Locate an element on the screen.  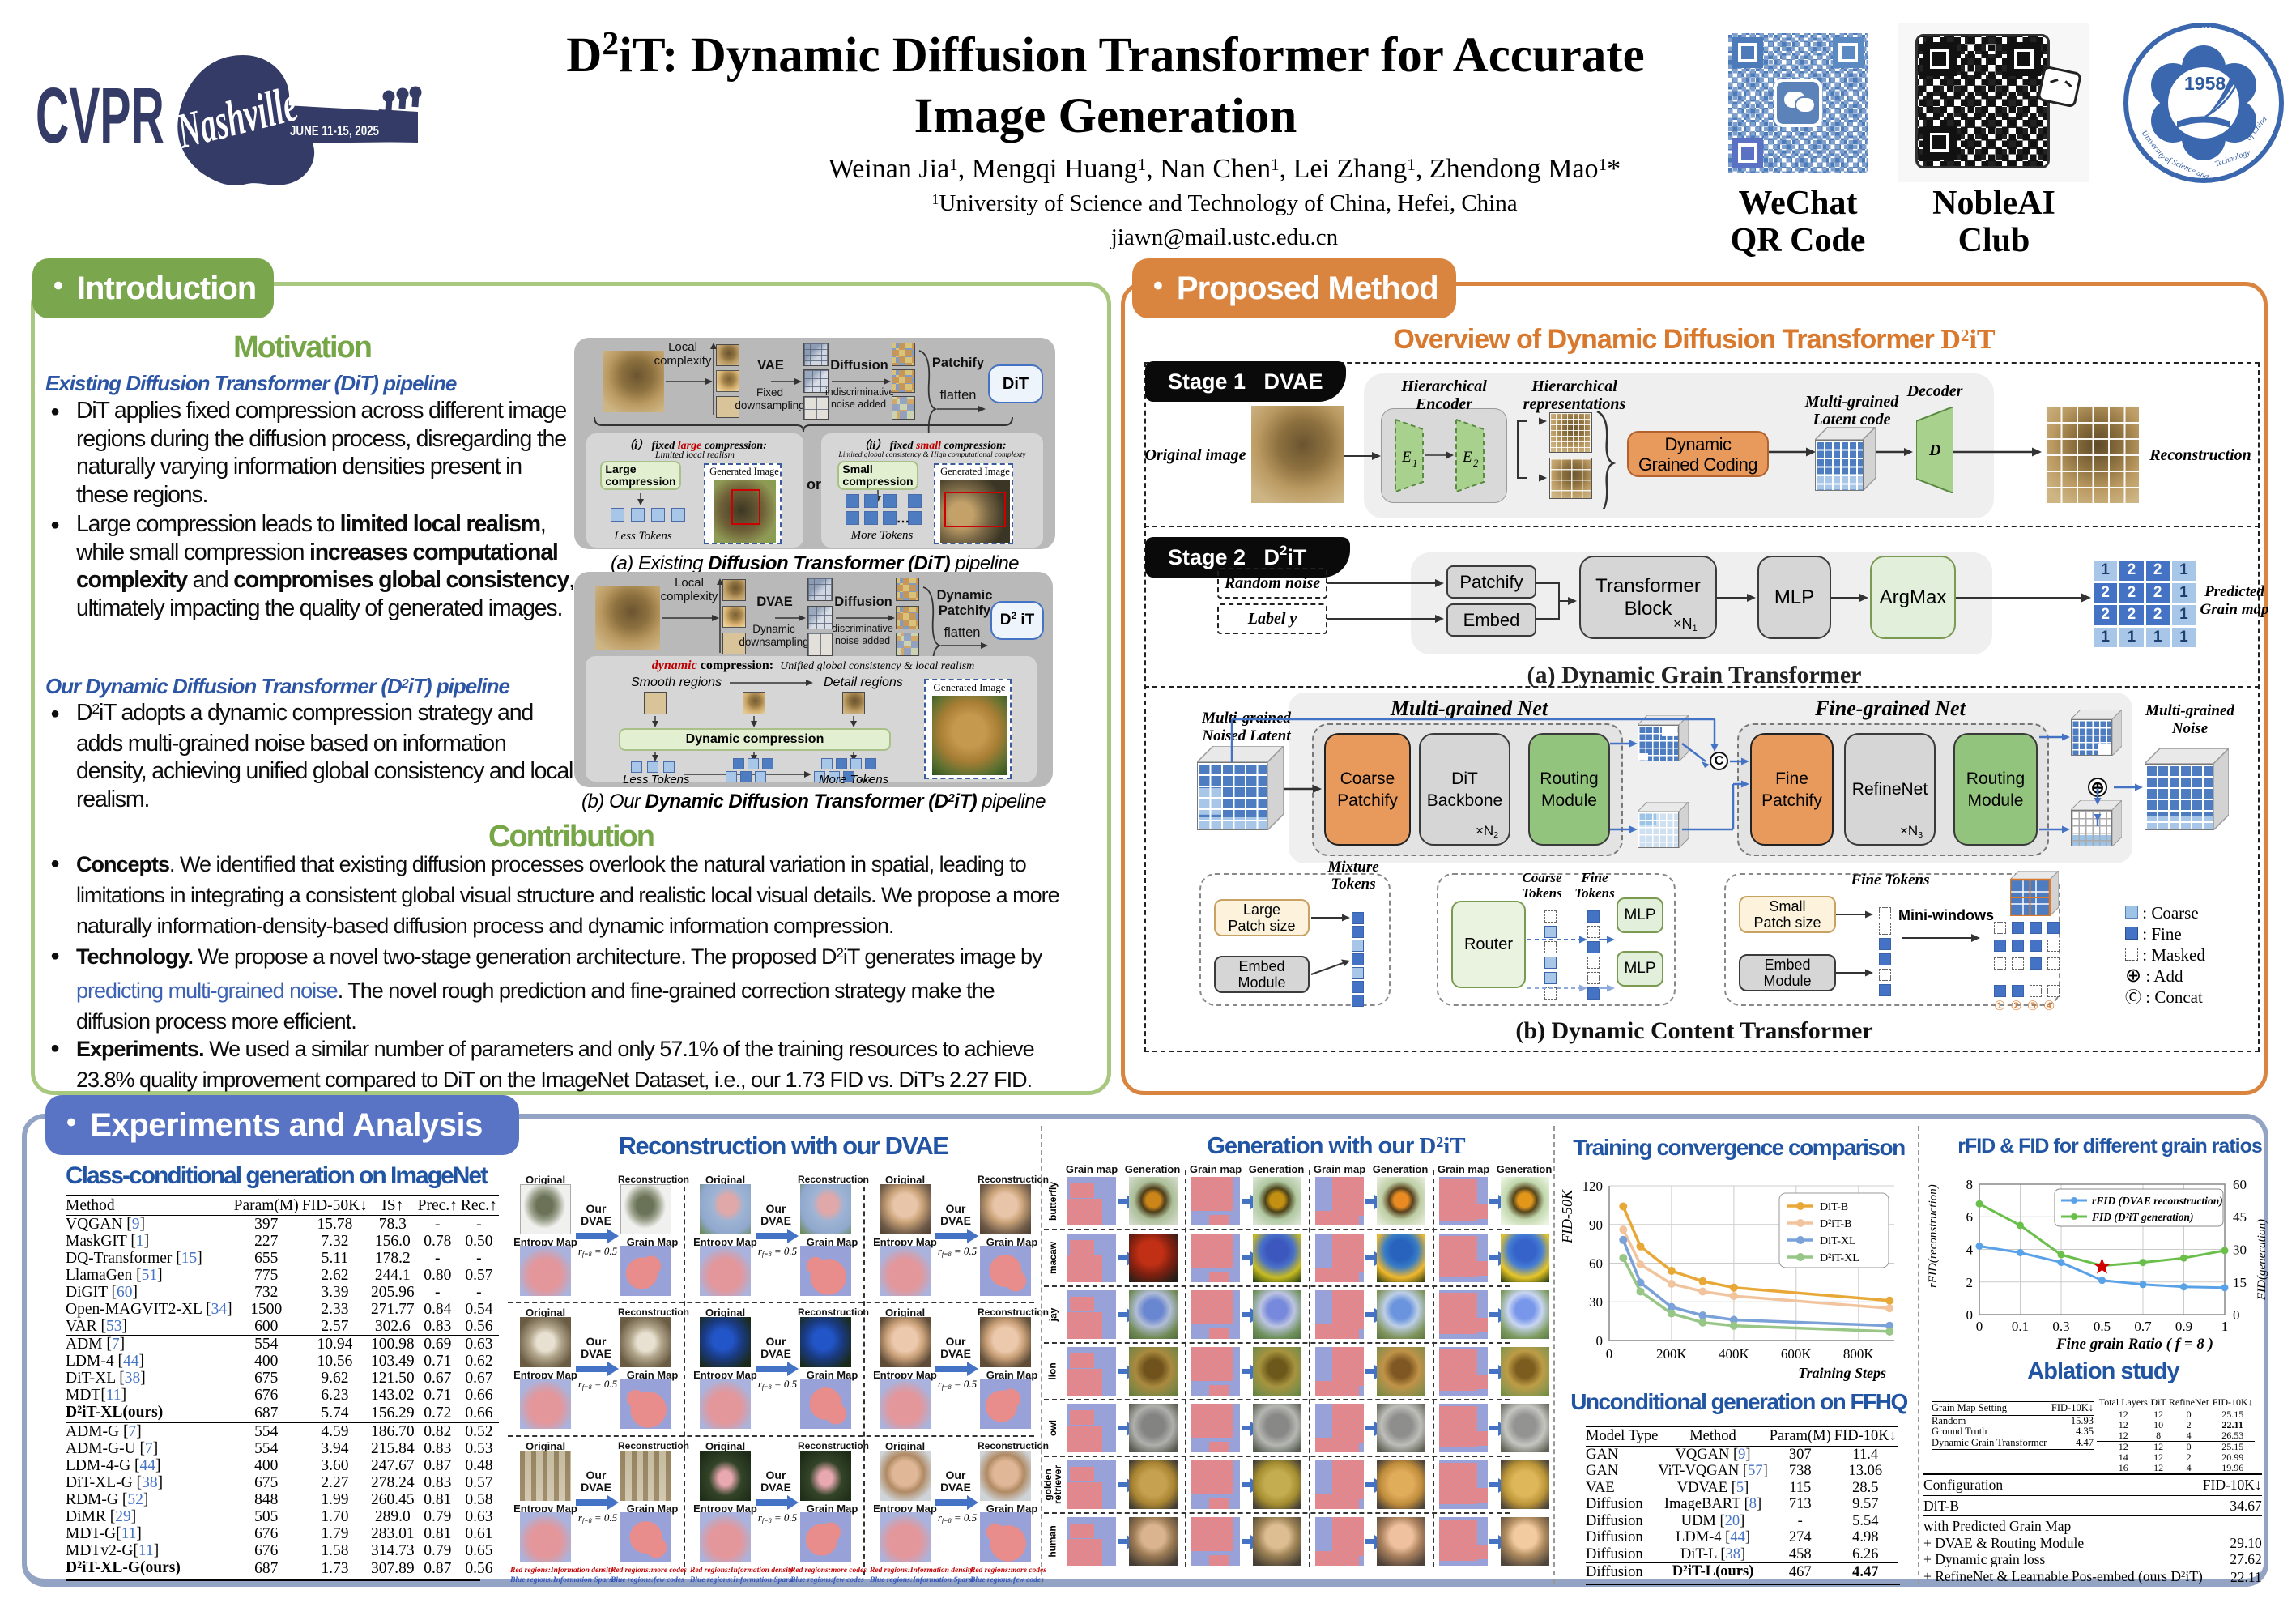
svg-text: rFID (DVAE reconstruction) is located at coordinates (2158, 1201).